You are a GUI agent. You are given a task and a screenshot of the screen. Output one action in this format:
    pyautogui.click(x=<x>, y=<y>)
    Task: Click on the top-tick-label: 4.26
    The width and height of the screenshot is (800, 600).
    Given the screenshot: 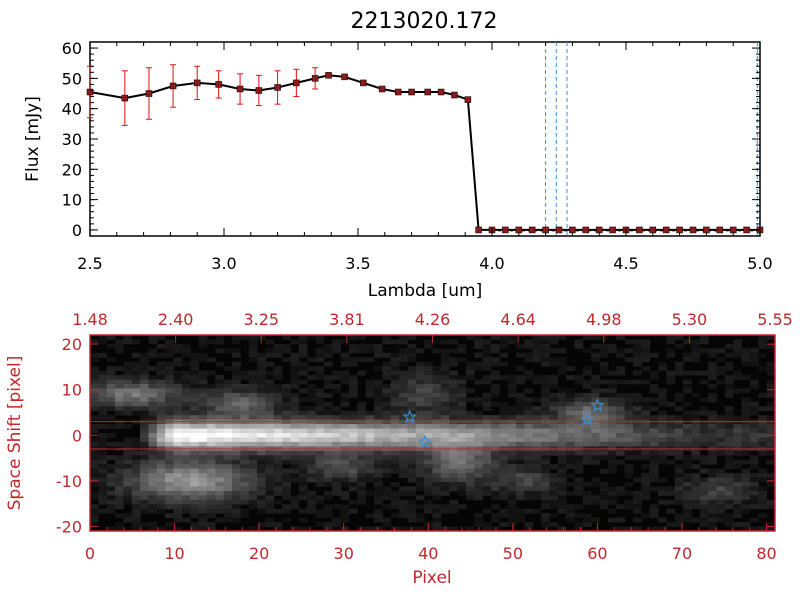 What is the action you would take?
    pyautogui.click(x=433, y=319)
    